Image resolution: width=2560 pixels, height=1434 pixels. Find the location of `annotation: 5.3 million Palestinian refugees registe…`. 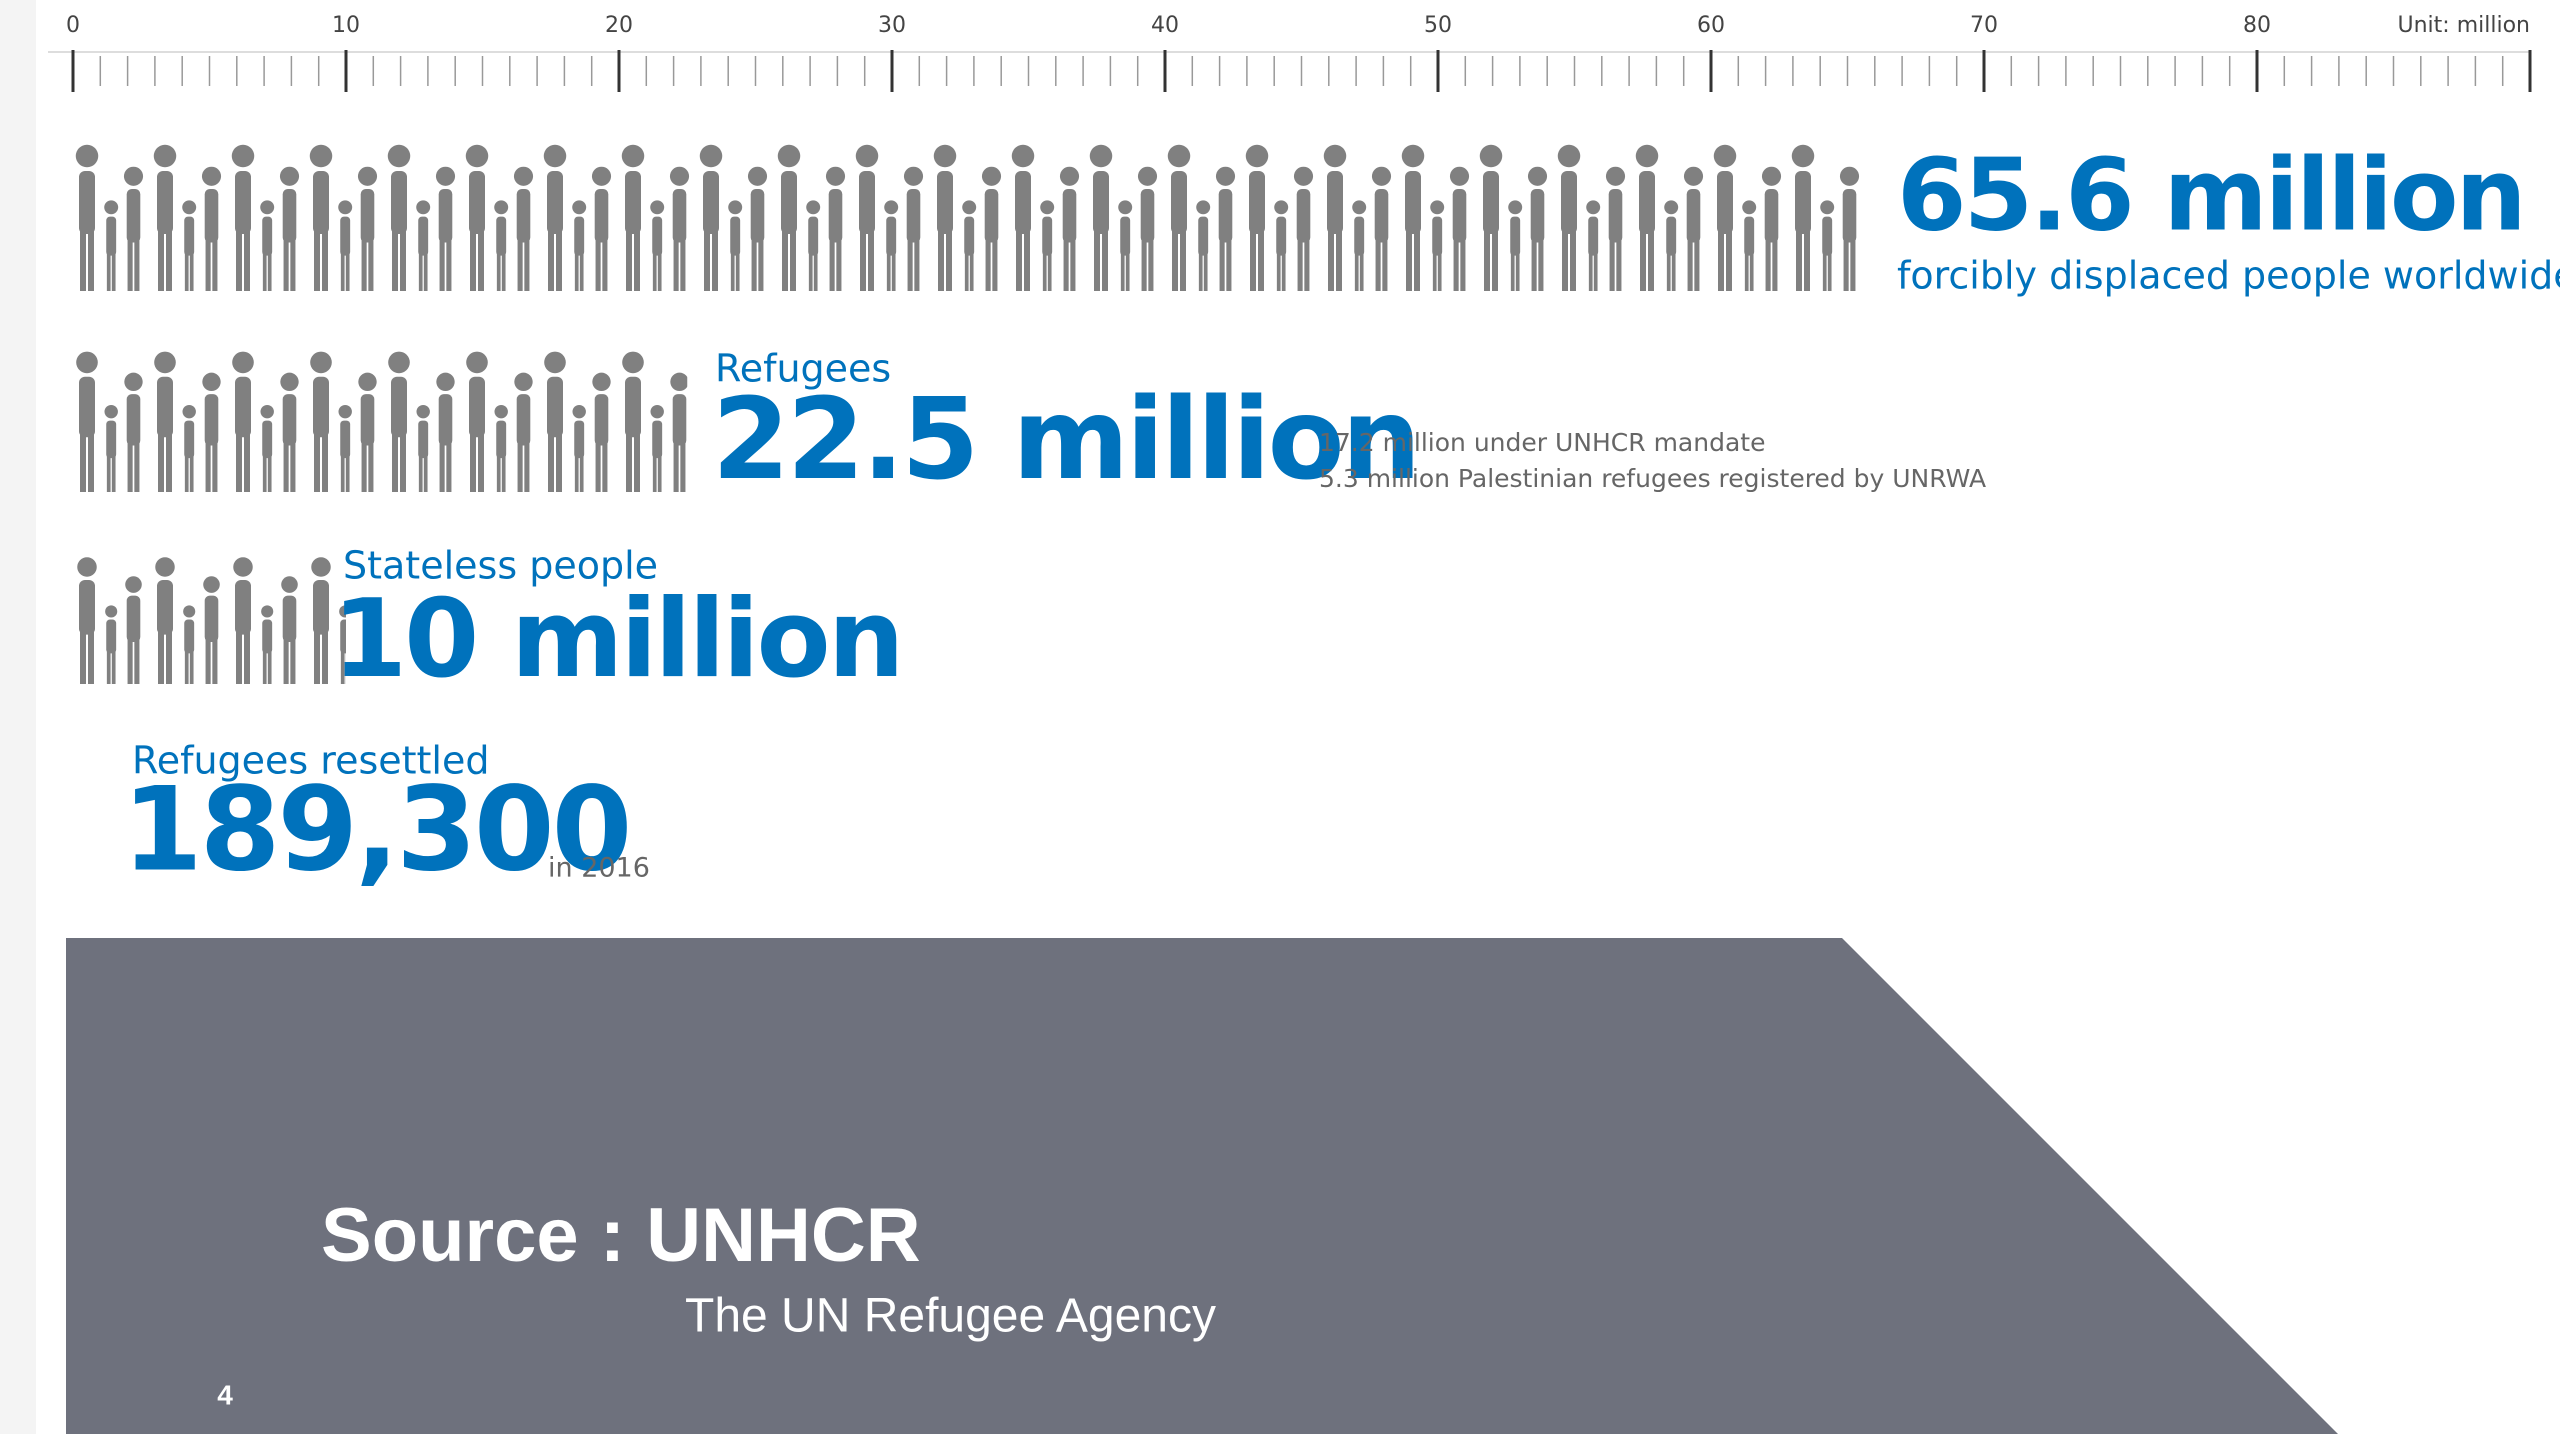

annotation: 5.3 million Palestinian refugees registe… is located at coordinates (1652, 478).